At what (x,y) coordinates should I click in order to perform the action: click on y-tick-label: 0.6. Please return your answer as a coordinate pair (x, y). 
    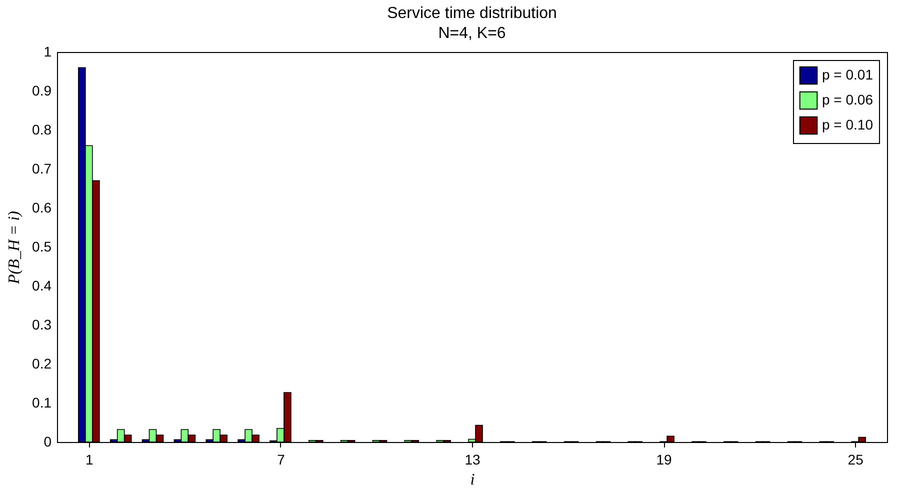
    Looking at the image, I should click on (42, 208).